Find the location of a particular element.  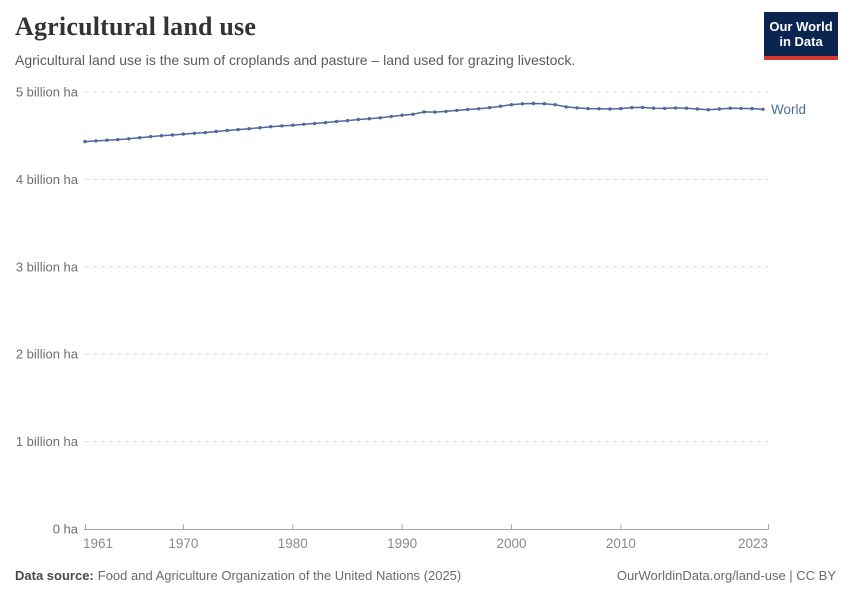

series-label-world: World is located at coordinates (788, 109).